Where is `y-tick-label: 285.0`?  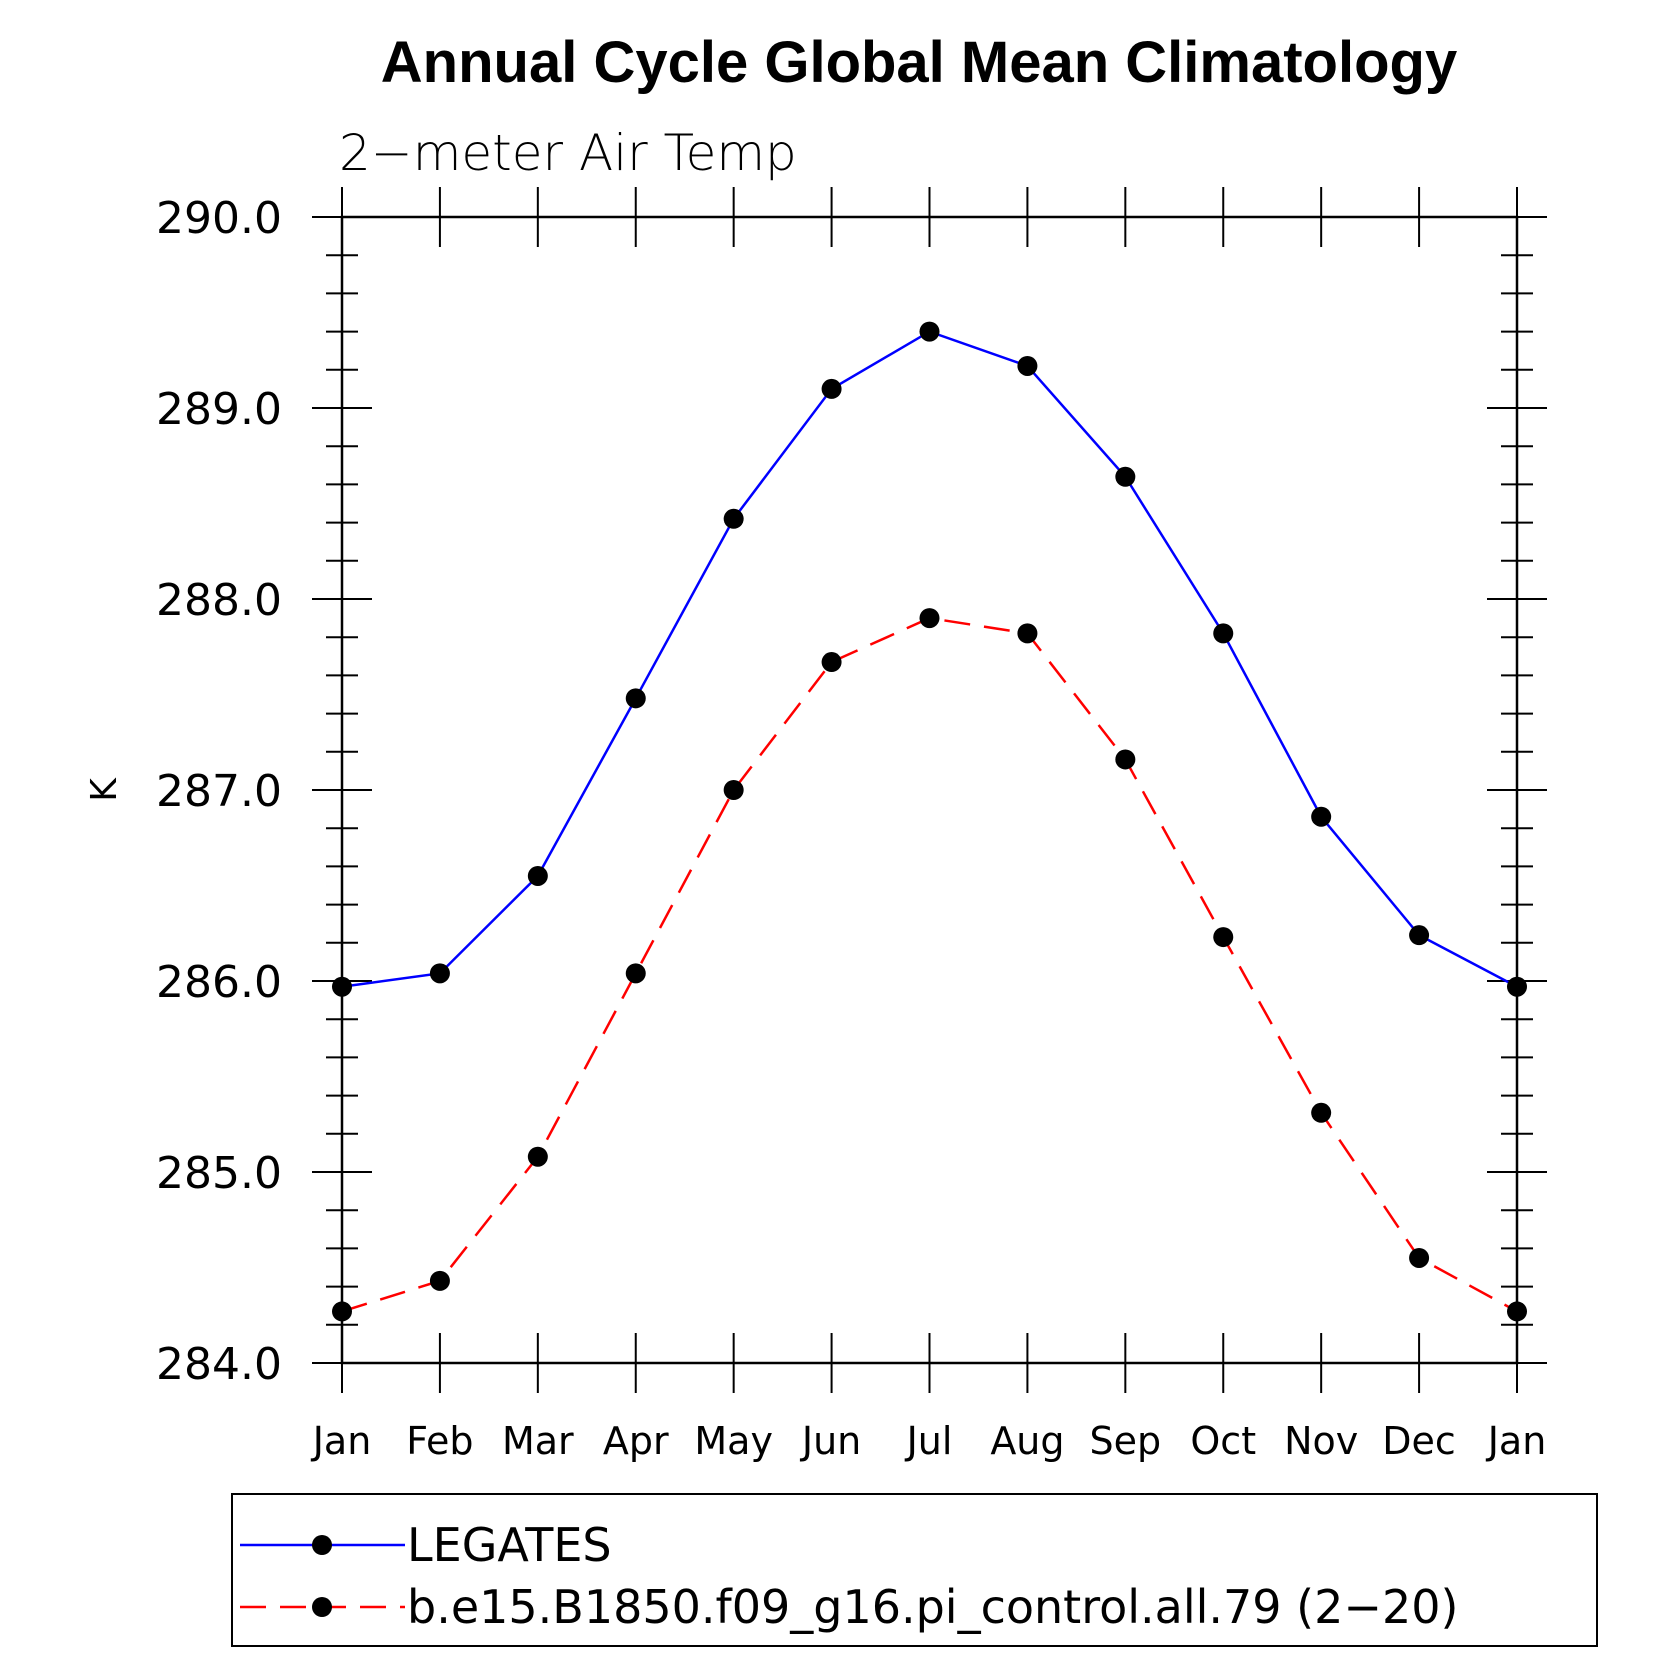
y-tick-label: 285.0 is located at coordinates (219, 1173).